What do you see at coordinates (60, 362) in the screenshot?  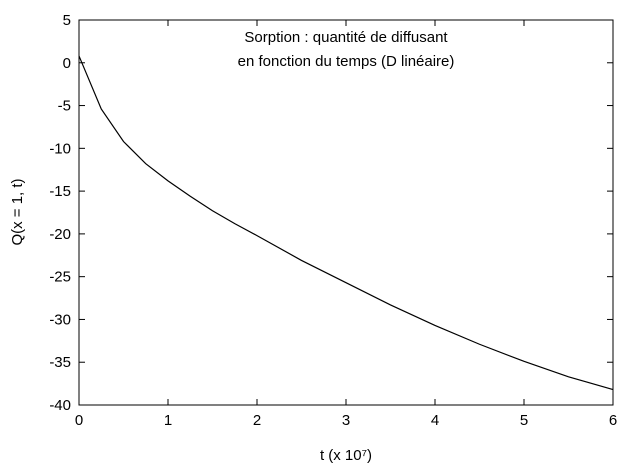 I see `y-tick-label: -35` at bounding box center [60, 362].